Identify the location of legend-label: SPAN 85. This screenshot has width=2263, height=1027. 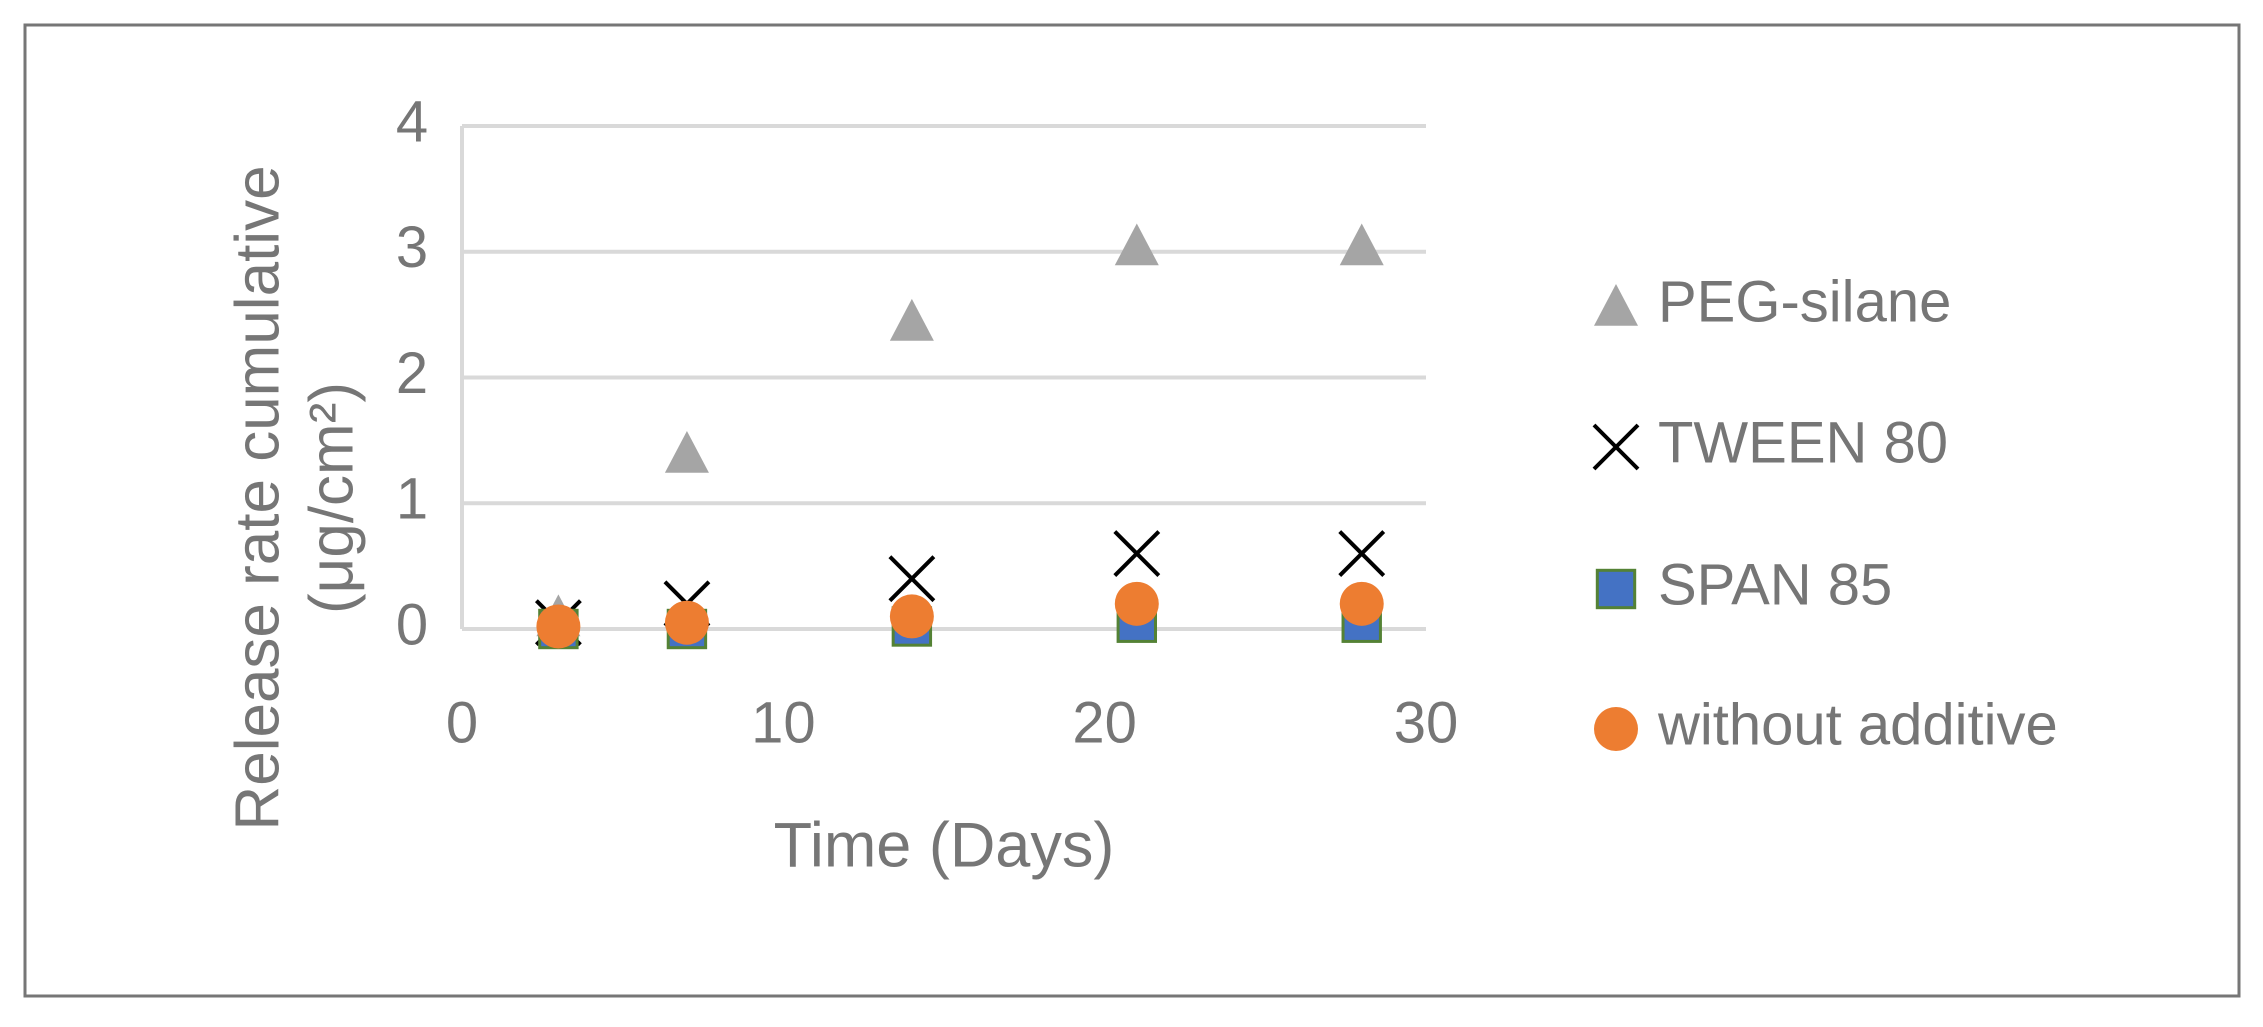
(1775, 584).